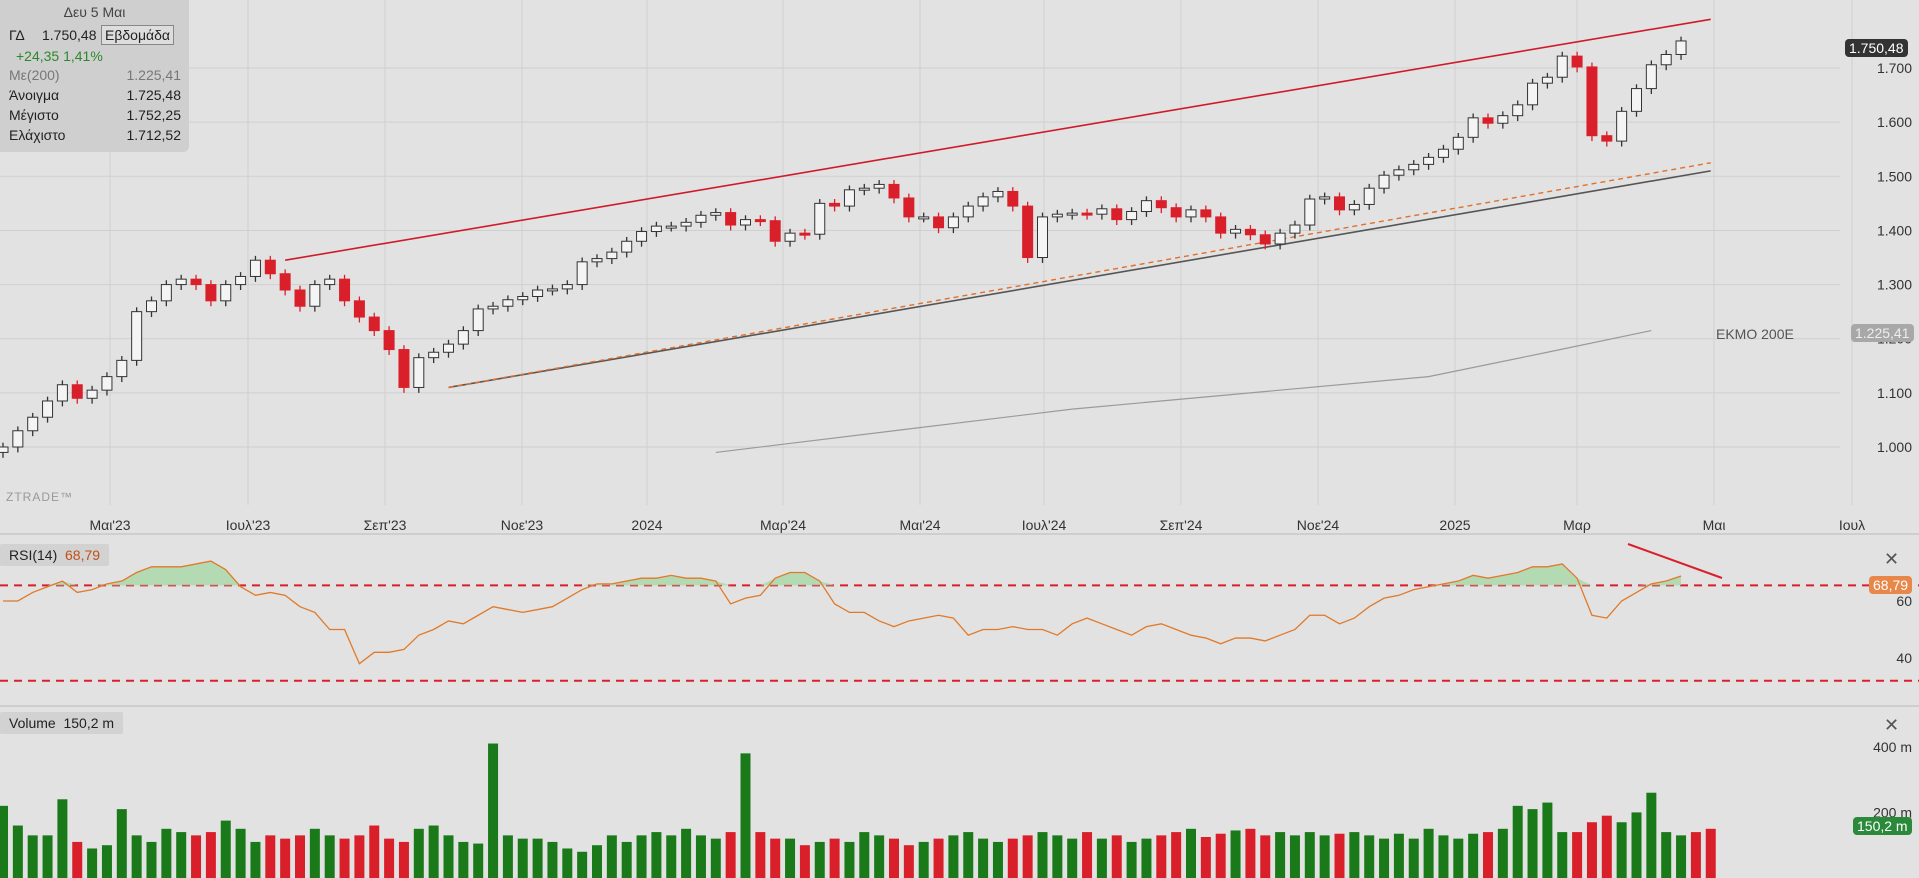 This screenshot has width=1919, height=878. What do you see at coordinates (1755, 334) in the screenshot?
I see `ma-chart-label: EKMO 200E` at bounding box center [1755, 334].